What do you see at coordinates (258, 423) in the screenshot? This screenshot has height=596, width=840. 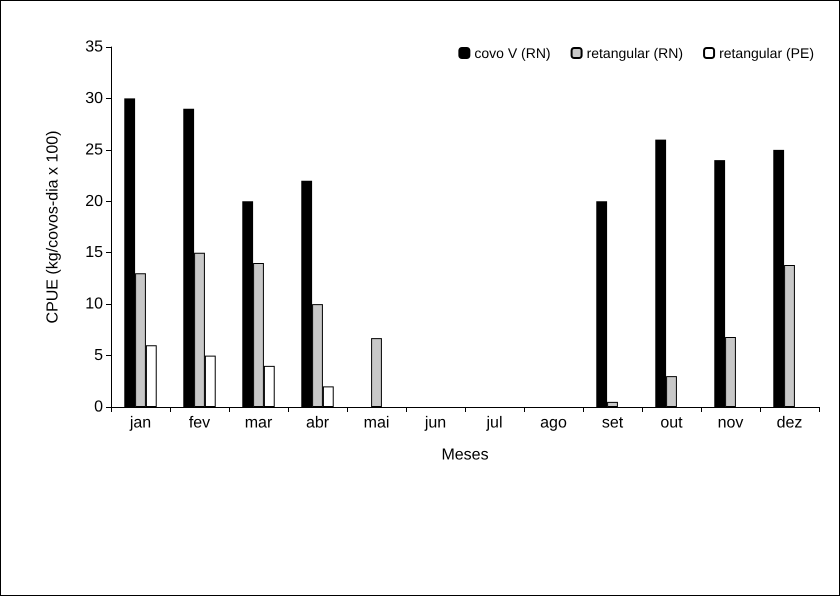 I see `x-tick-label: mar` at bounding box center [258, 423].